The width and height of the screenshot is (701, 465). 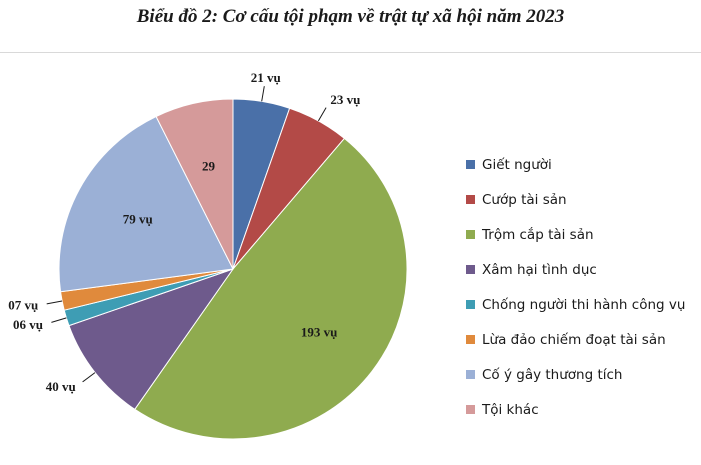 I want to click on leader-line-giet-nguoi, so click(x=263, y=94).